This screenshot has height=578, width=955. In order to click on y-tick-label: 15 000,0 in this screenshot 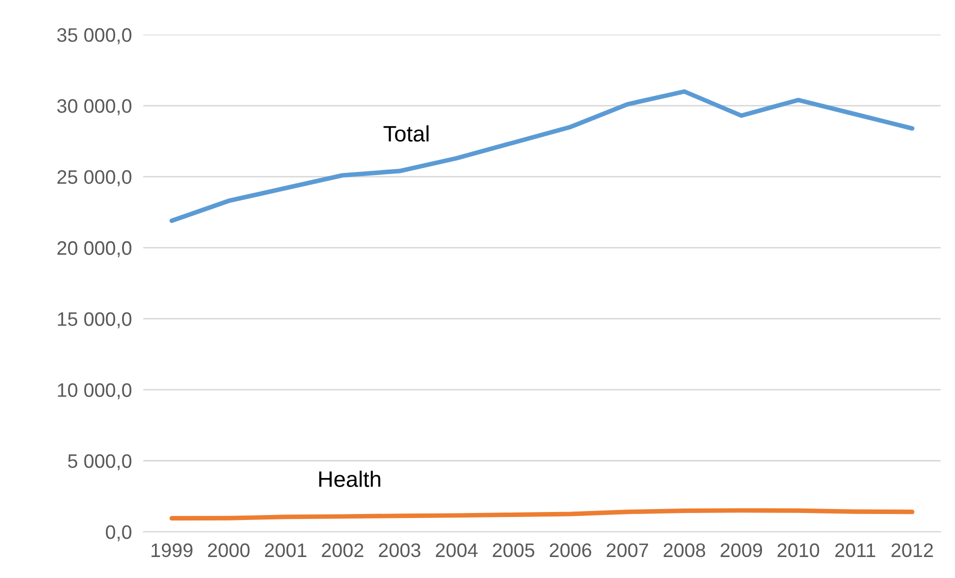, I will do `click(95, 320)`.